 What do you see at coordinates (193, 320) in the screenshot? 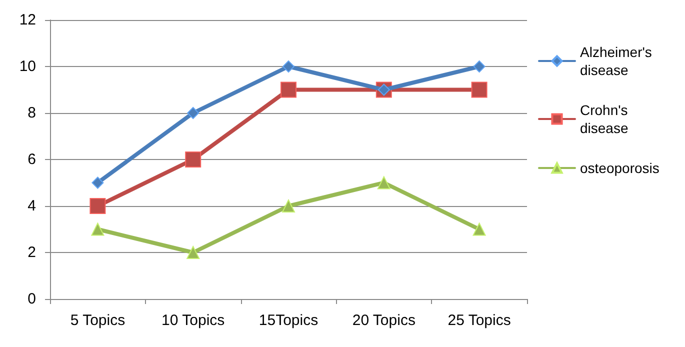
I see `x-tick-label: 10 Topics` at bounding box center [193, 320].